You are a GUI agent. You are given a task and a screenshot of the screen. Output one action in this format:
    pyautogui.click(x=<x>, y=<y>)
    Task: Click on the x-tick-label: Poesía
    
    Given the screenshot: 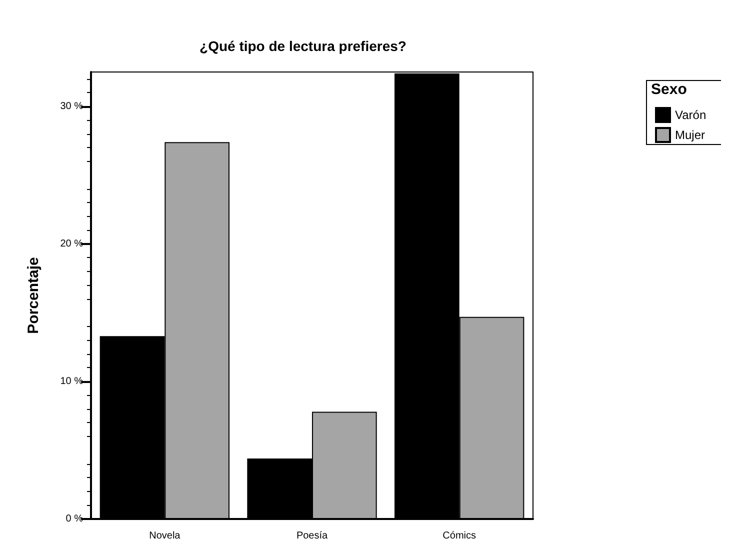 What is the action you would take?
    pyautogui.click(x=312, y=536)
    